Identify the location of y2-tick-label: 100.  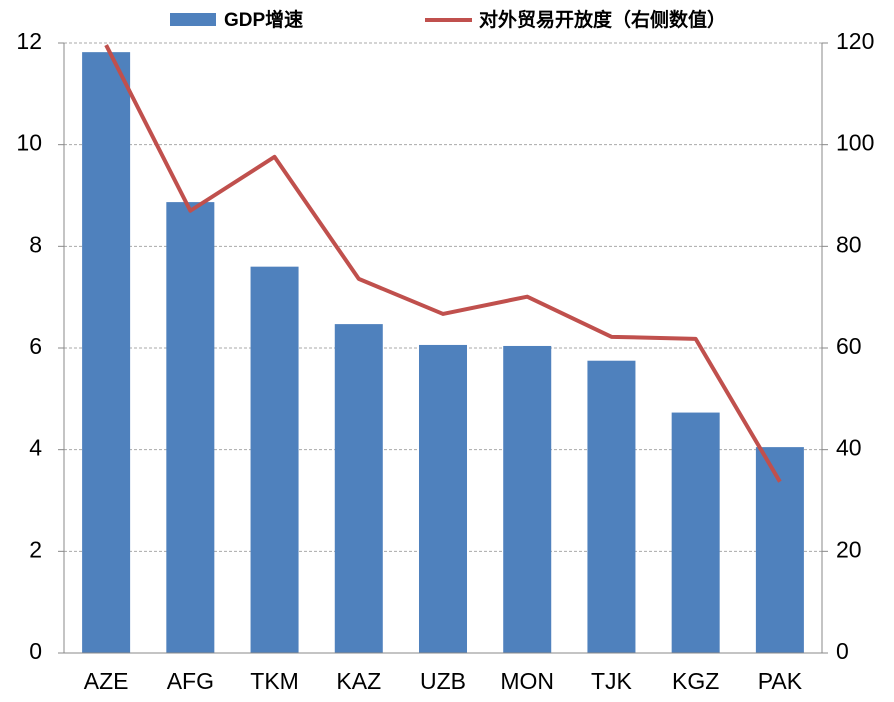
(855, 143).